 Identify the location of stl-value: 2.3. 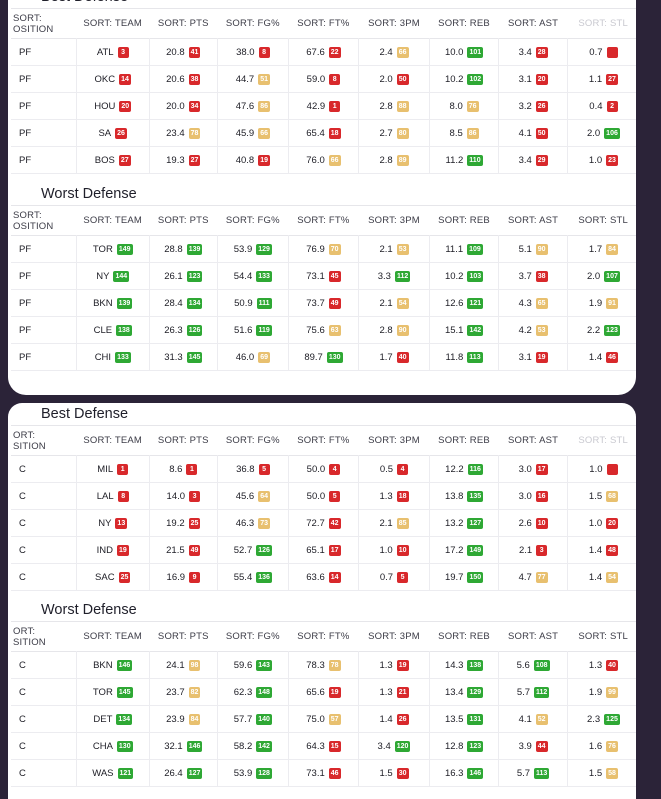
(593, 719).